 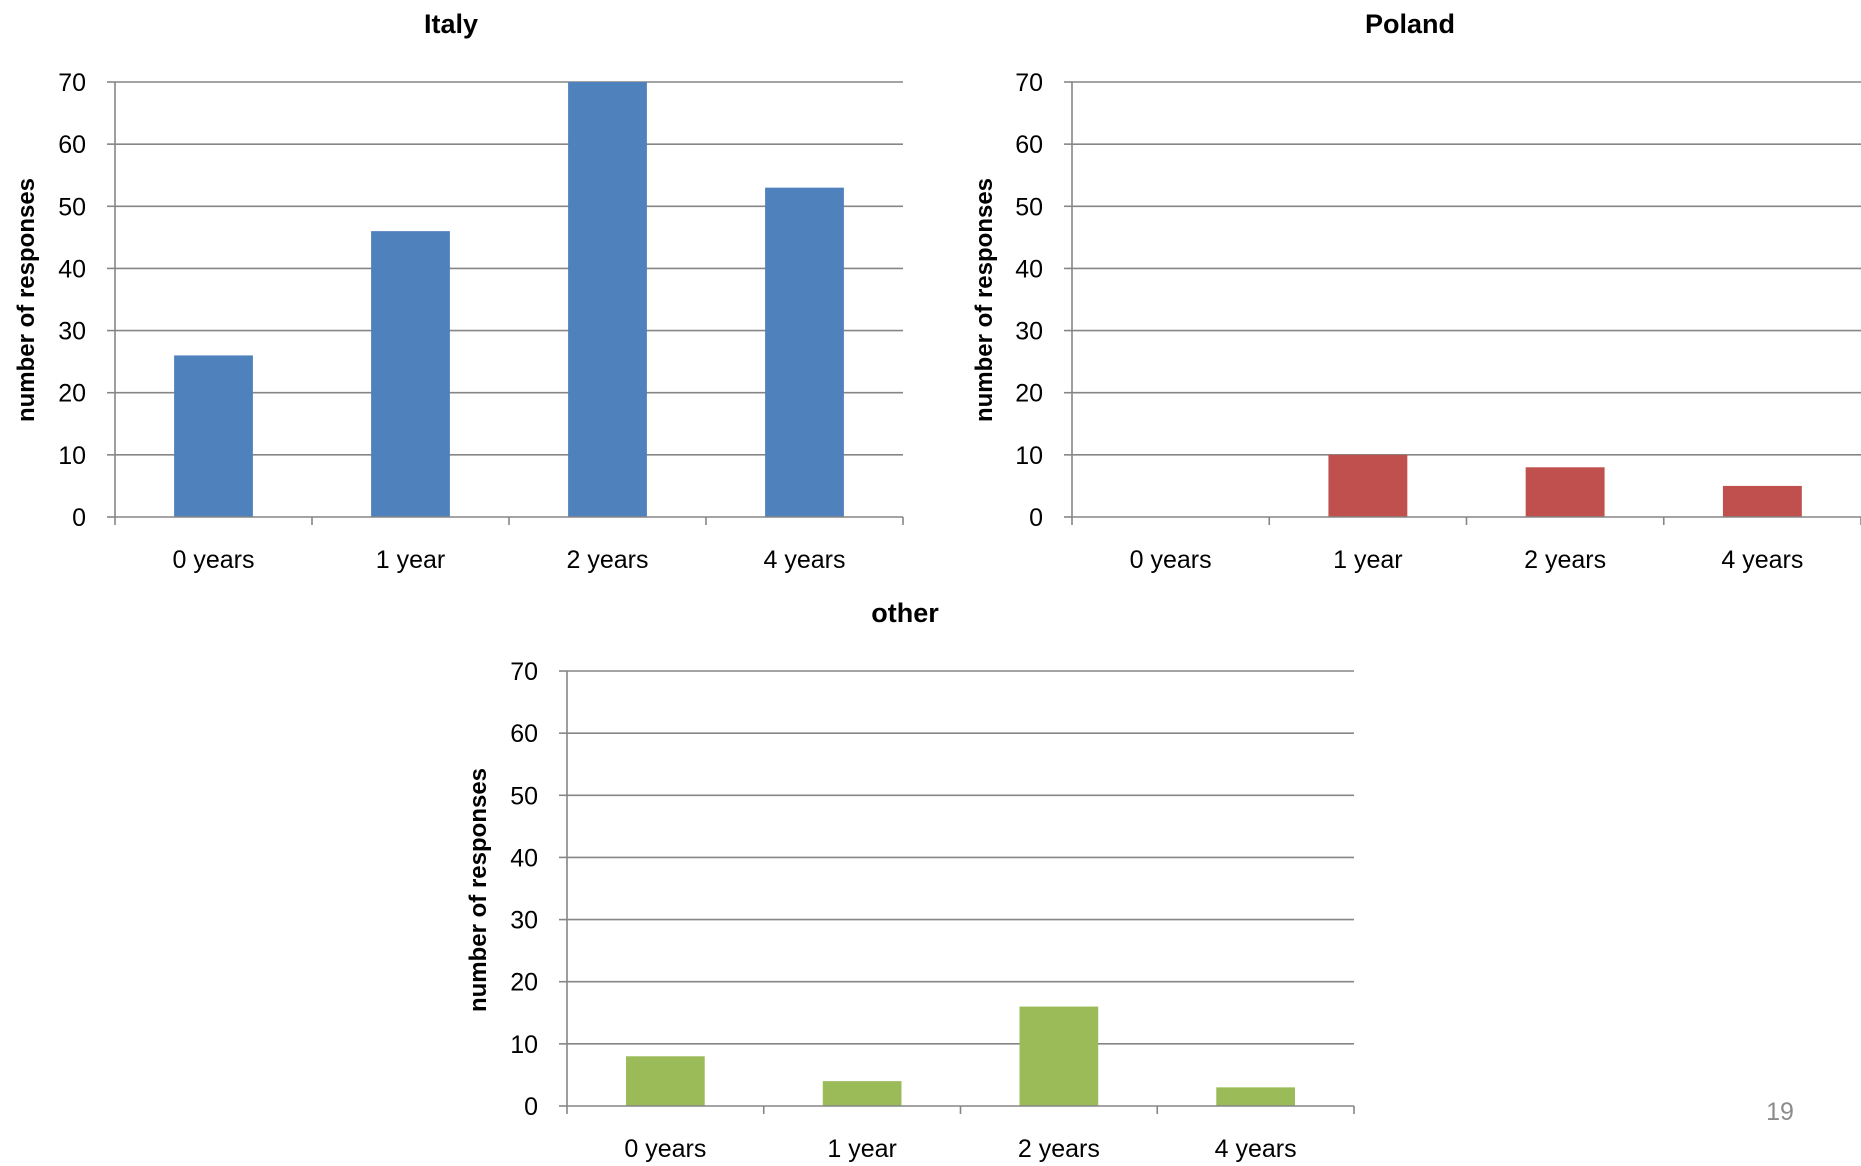 I want to click on other-y-tick-label: 30, so click(x=524, y=921).